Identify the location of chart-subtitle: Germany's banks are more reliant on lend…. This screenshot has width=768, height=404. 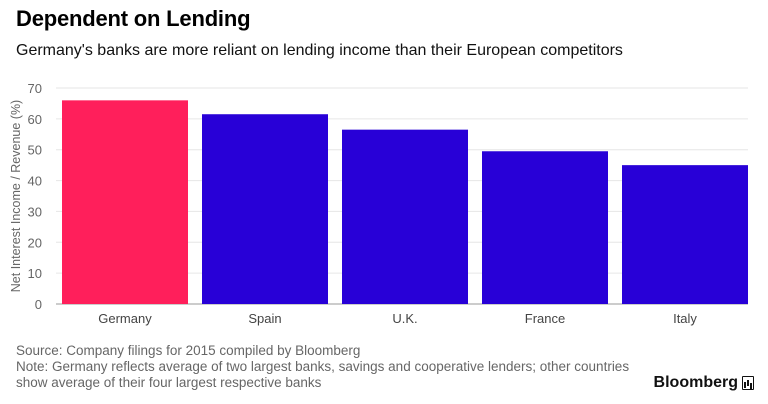
(319, 50).